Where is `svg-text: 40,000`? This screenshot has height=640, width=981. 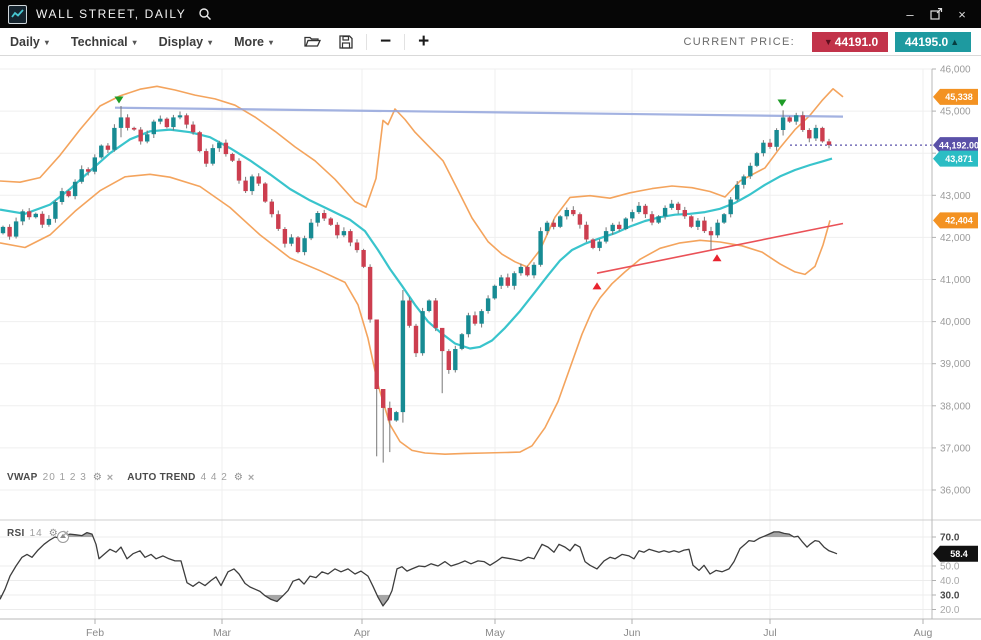
svg-text: 40,000 is located at coordinates (955, 322).